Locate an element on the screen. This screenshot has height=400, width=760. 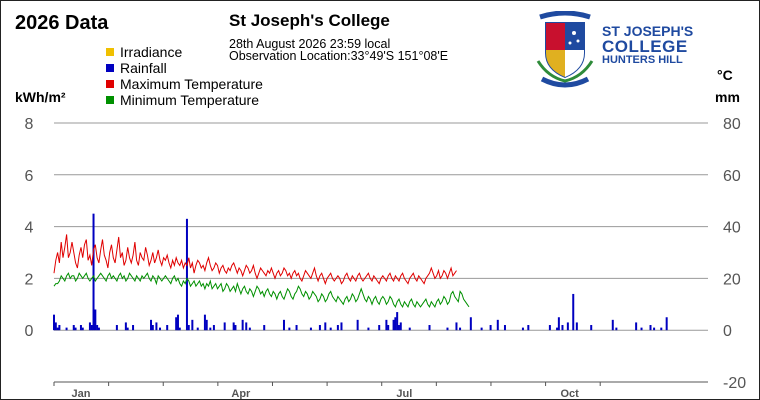
legend-label-min-temp: Minimum Temperature is located at coordinates (190, 100).